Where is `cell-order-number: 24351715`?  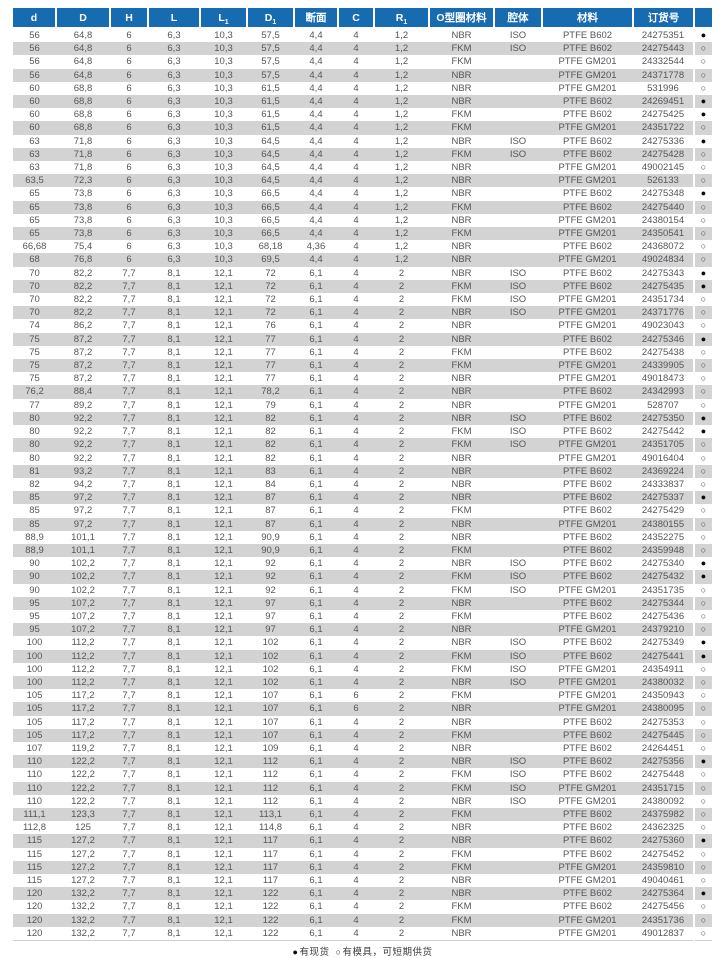 cell-order-number: 24351715 is located at coordinates (663, 788).